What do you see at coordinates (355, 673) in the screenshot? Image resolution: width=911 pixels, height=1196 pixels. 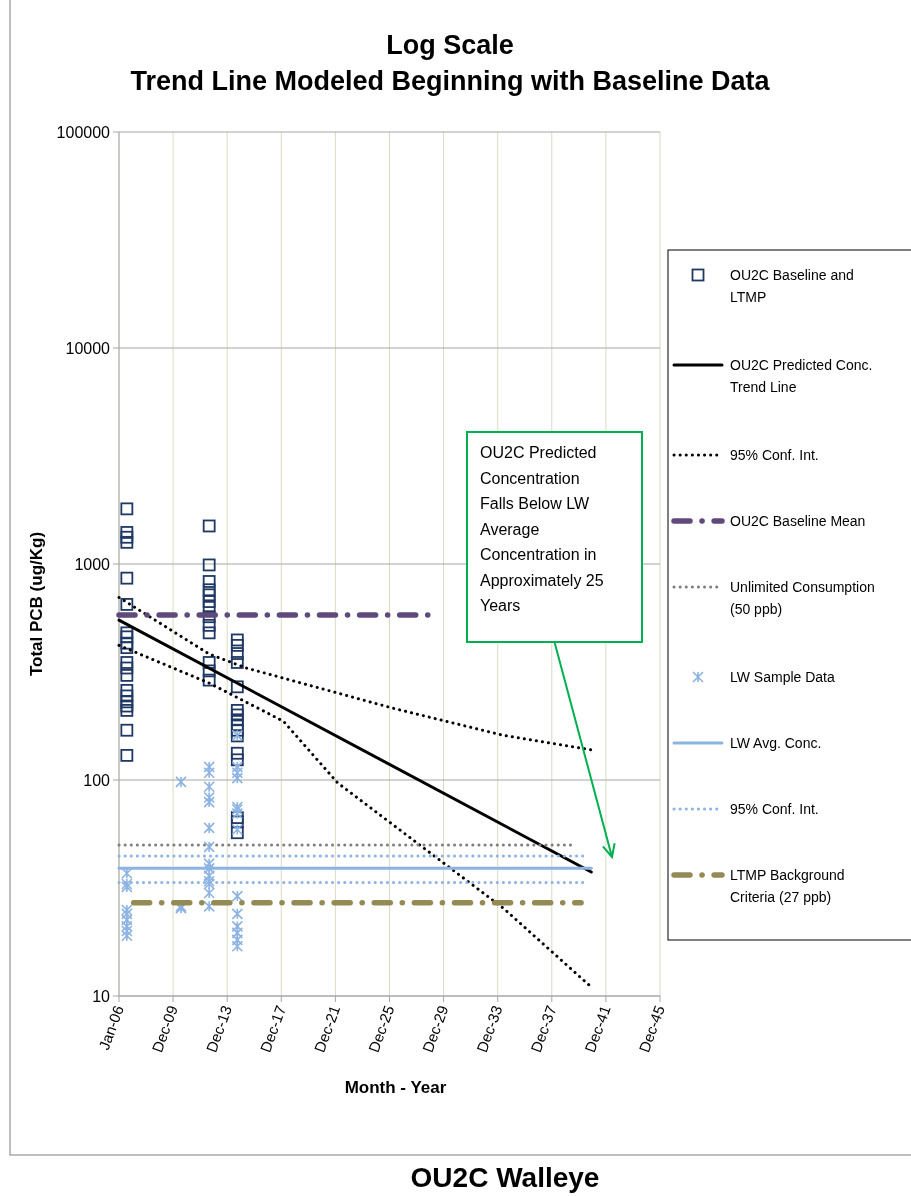 I see `line-series` at bounding box center [355, 673].